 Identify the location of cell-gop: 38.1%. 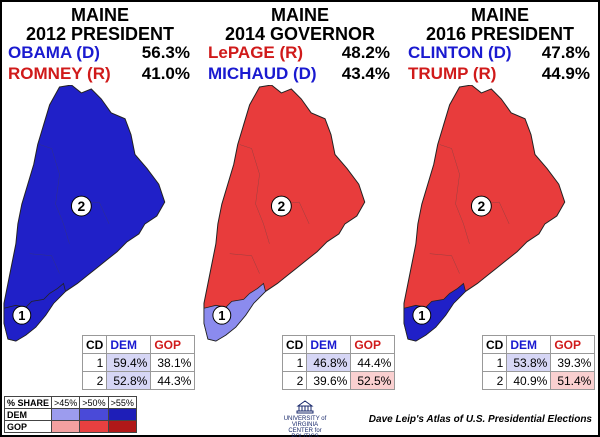
(173, 362).